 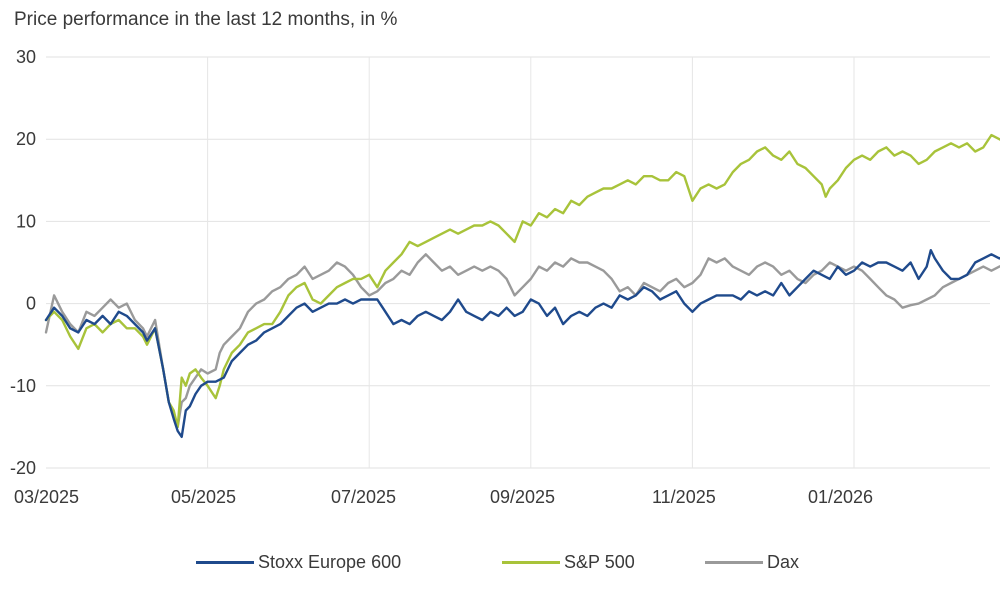 What do you see at coordinates (26, 57) in the screenshot?
I see `y-tick-label-30: 30` at bounding box center [26, 57].